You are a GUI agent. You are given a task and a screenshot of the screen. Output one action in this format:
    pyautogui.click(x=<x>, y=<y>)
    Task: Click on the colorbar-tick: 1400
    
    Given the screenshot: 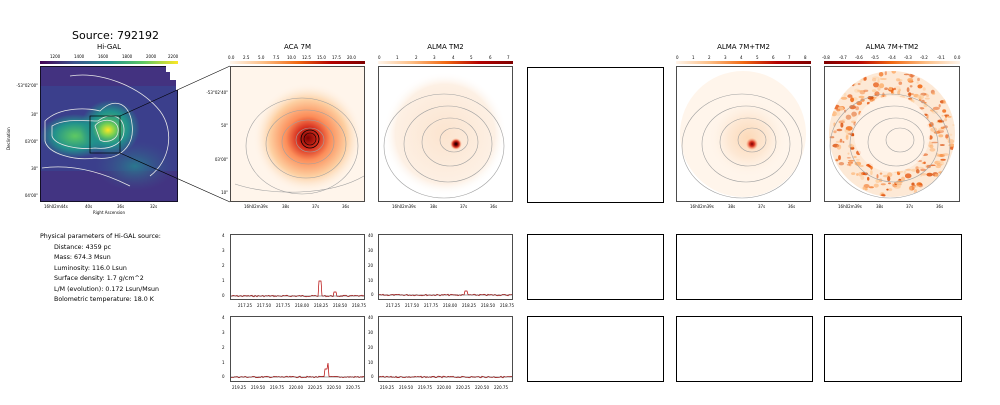 What is the action you would take?
    pyautogui.click(x=79, y=56)
    